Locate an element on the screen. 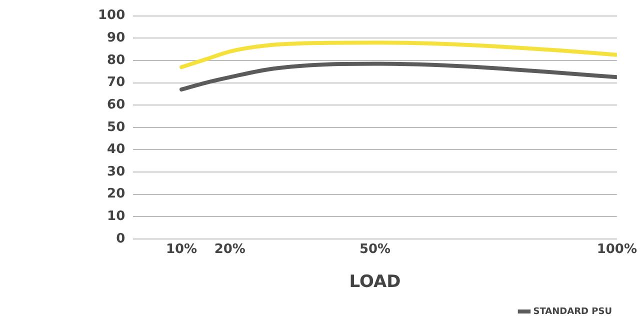 The height and width of the screenshot is (326, 640). x-tick-label: 20% is located at coordinates (230, 250).